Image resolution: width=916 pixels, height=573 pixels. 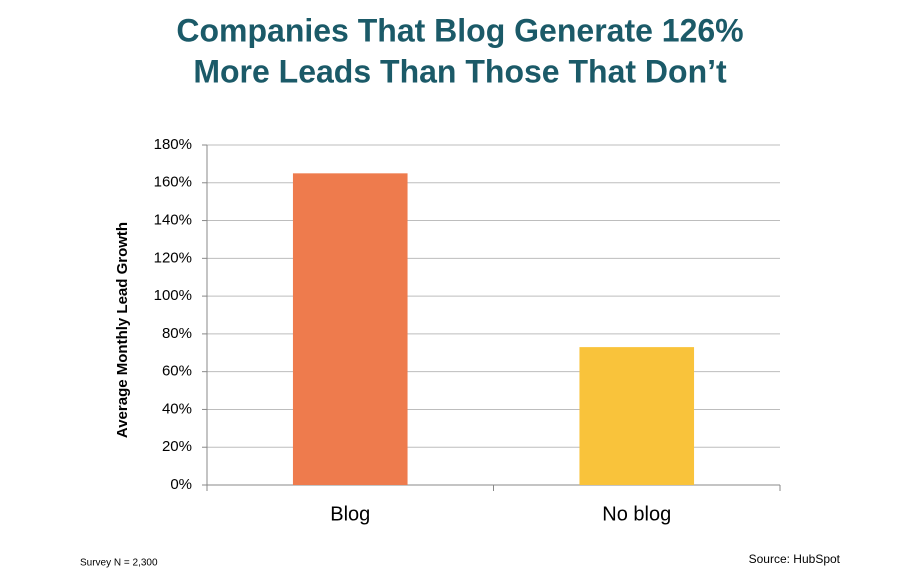 I want to click on x-tick-label: No blog, so click(x=636, y=514).